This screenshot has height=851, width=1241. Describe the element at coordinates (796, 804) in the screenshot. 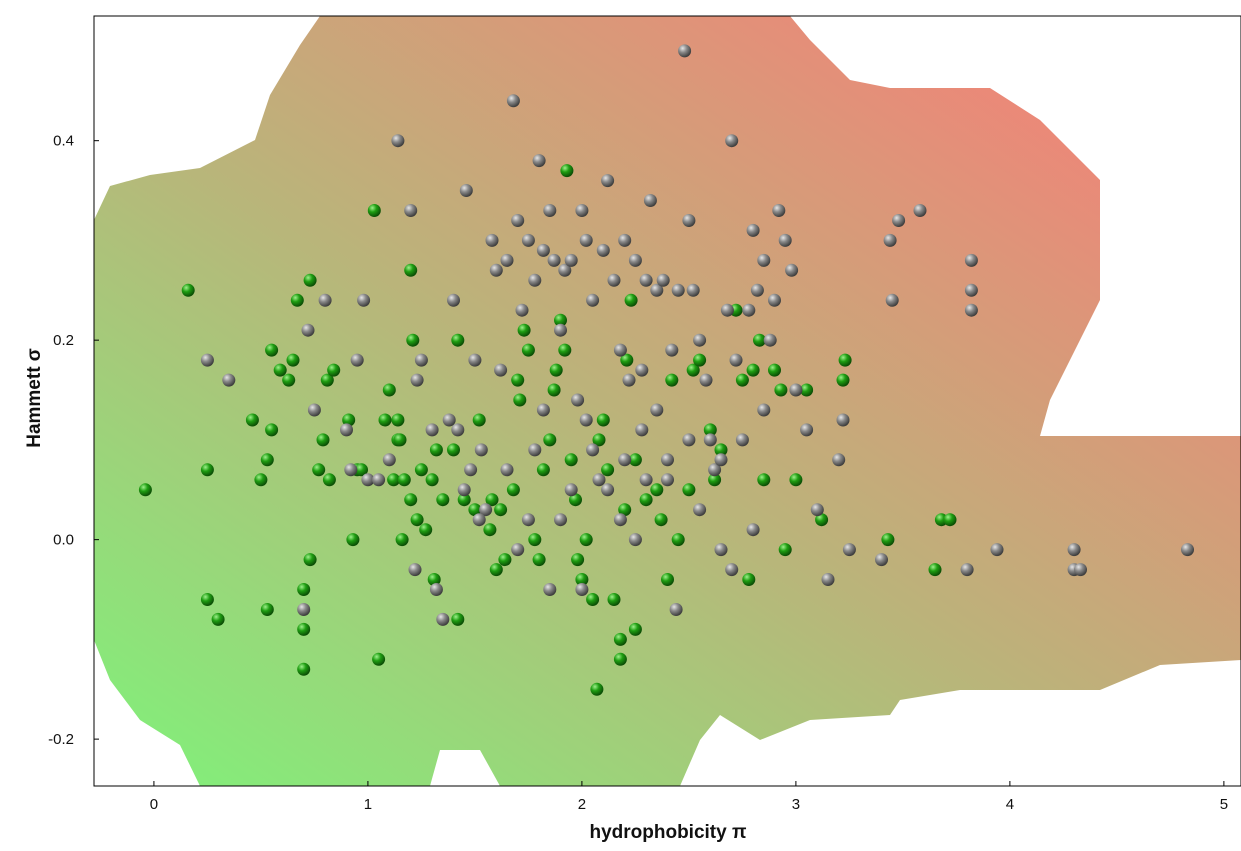

I see `x-tick-label: 3` at that location.